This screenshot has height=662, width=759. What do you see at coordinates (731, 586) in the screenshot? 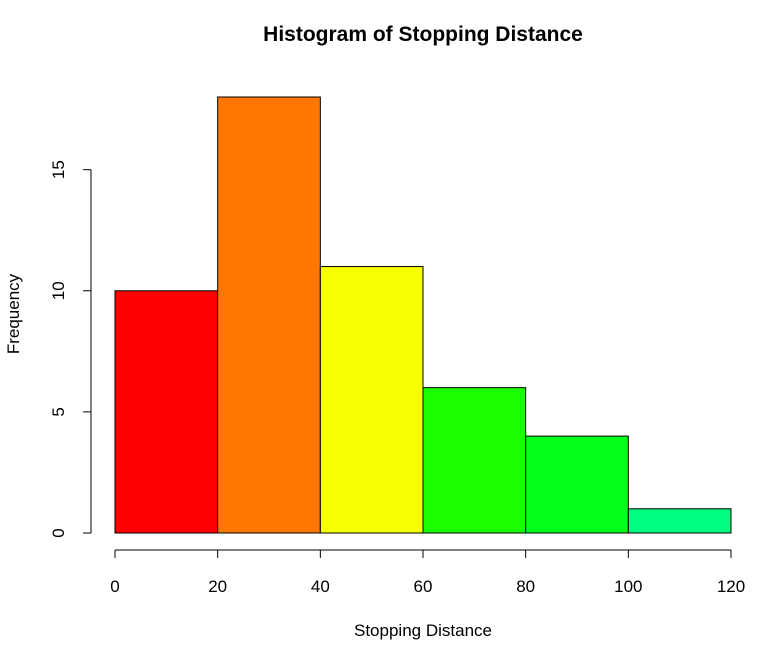
I see `x-tick-label-6: 120` at bounding box center [731, 586].